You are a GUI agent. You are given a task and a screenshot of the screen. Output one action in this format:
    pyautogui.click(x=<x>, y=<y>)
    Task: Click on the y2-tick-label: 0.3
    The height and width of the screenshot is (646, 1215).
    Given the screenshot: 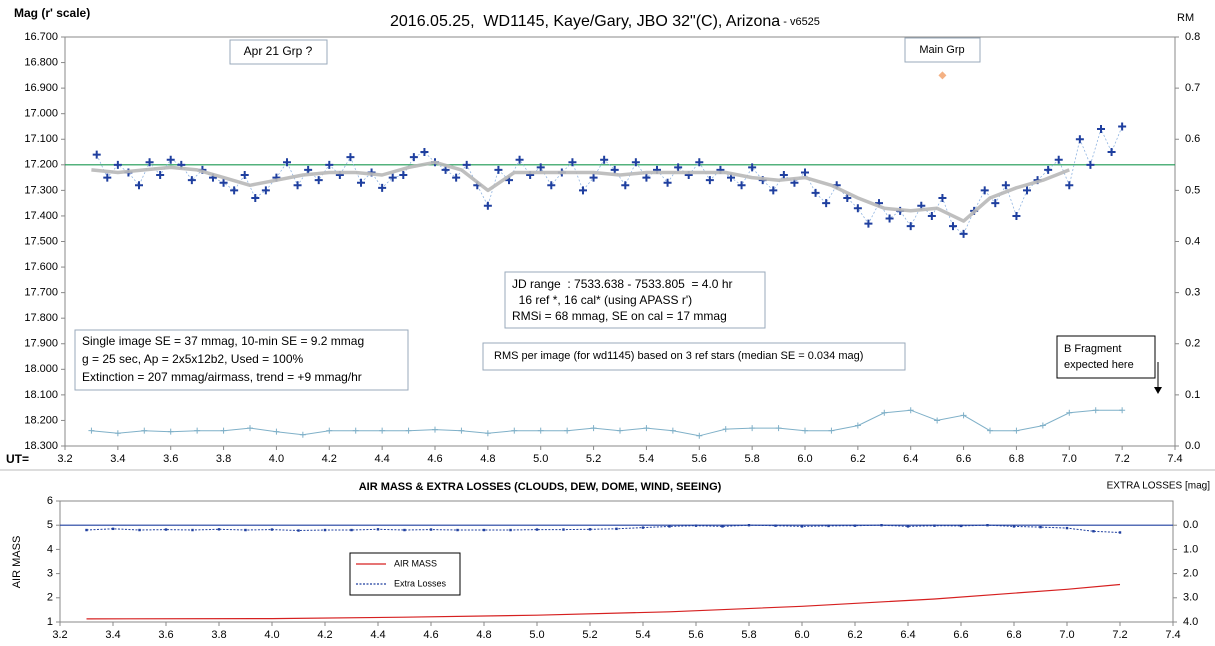 What is the action you would take?
    pyautogui.click(x=1192, y=293)
    